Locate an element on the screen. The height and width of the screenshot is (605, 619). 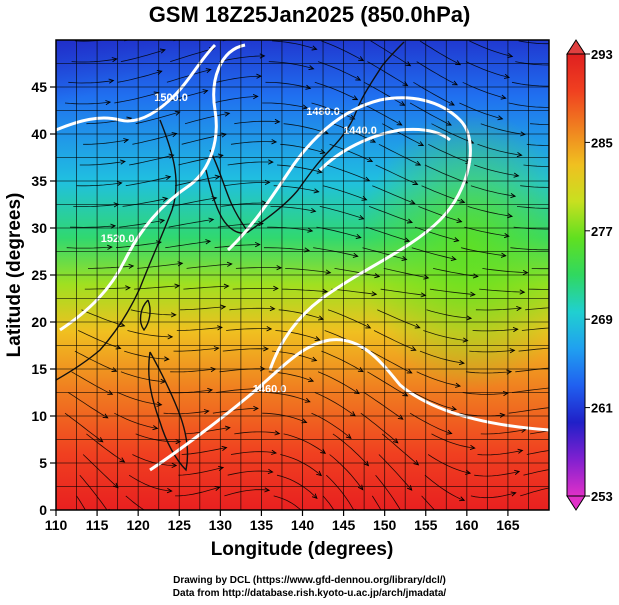
contour-label: 1460.0 is located at coordinates (270, 390).